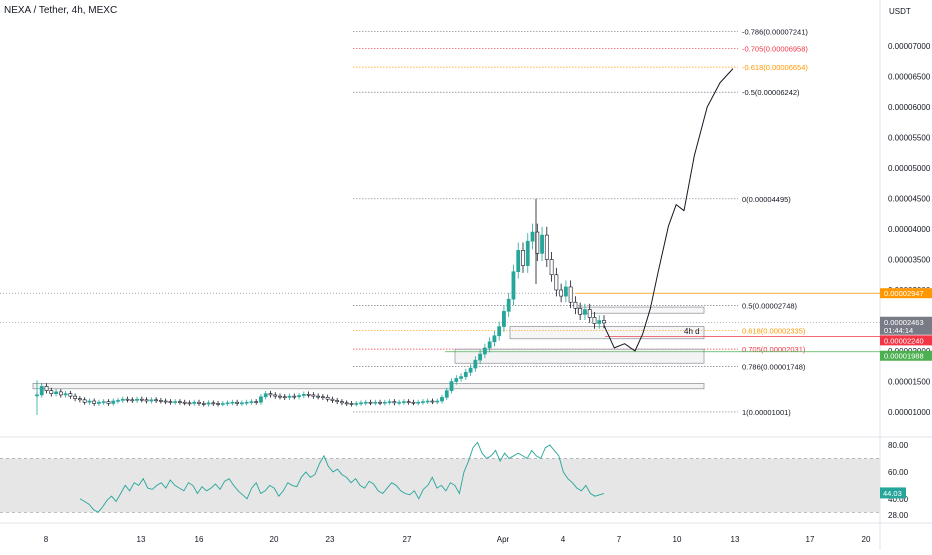 The image size is (932, 555). Describe the element at coordinates (677, 539) in the screenshot. I see `time-tick-label: 10` at that location.